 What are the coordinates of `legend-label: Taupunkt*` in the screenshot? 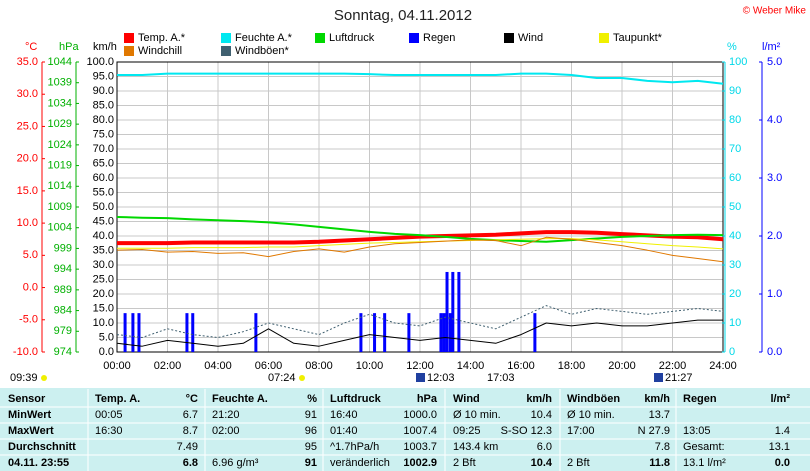 It's located at (638, 38).